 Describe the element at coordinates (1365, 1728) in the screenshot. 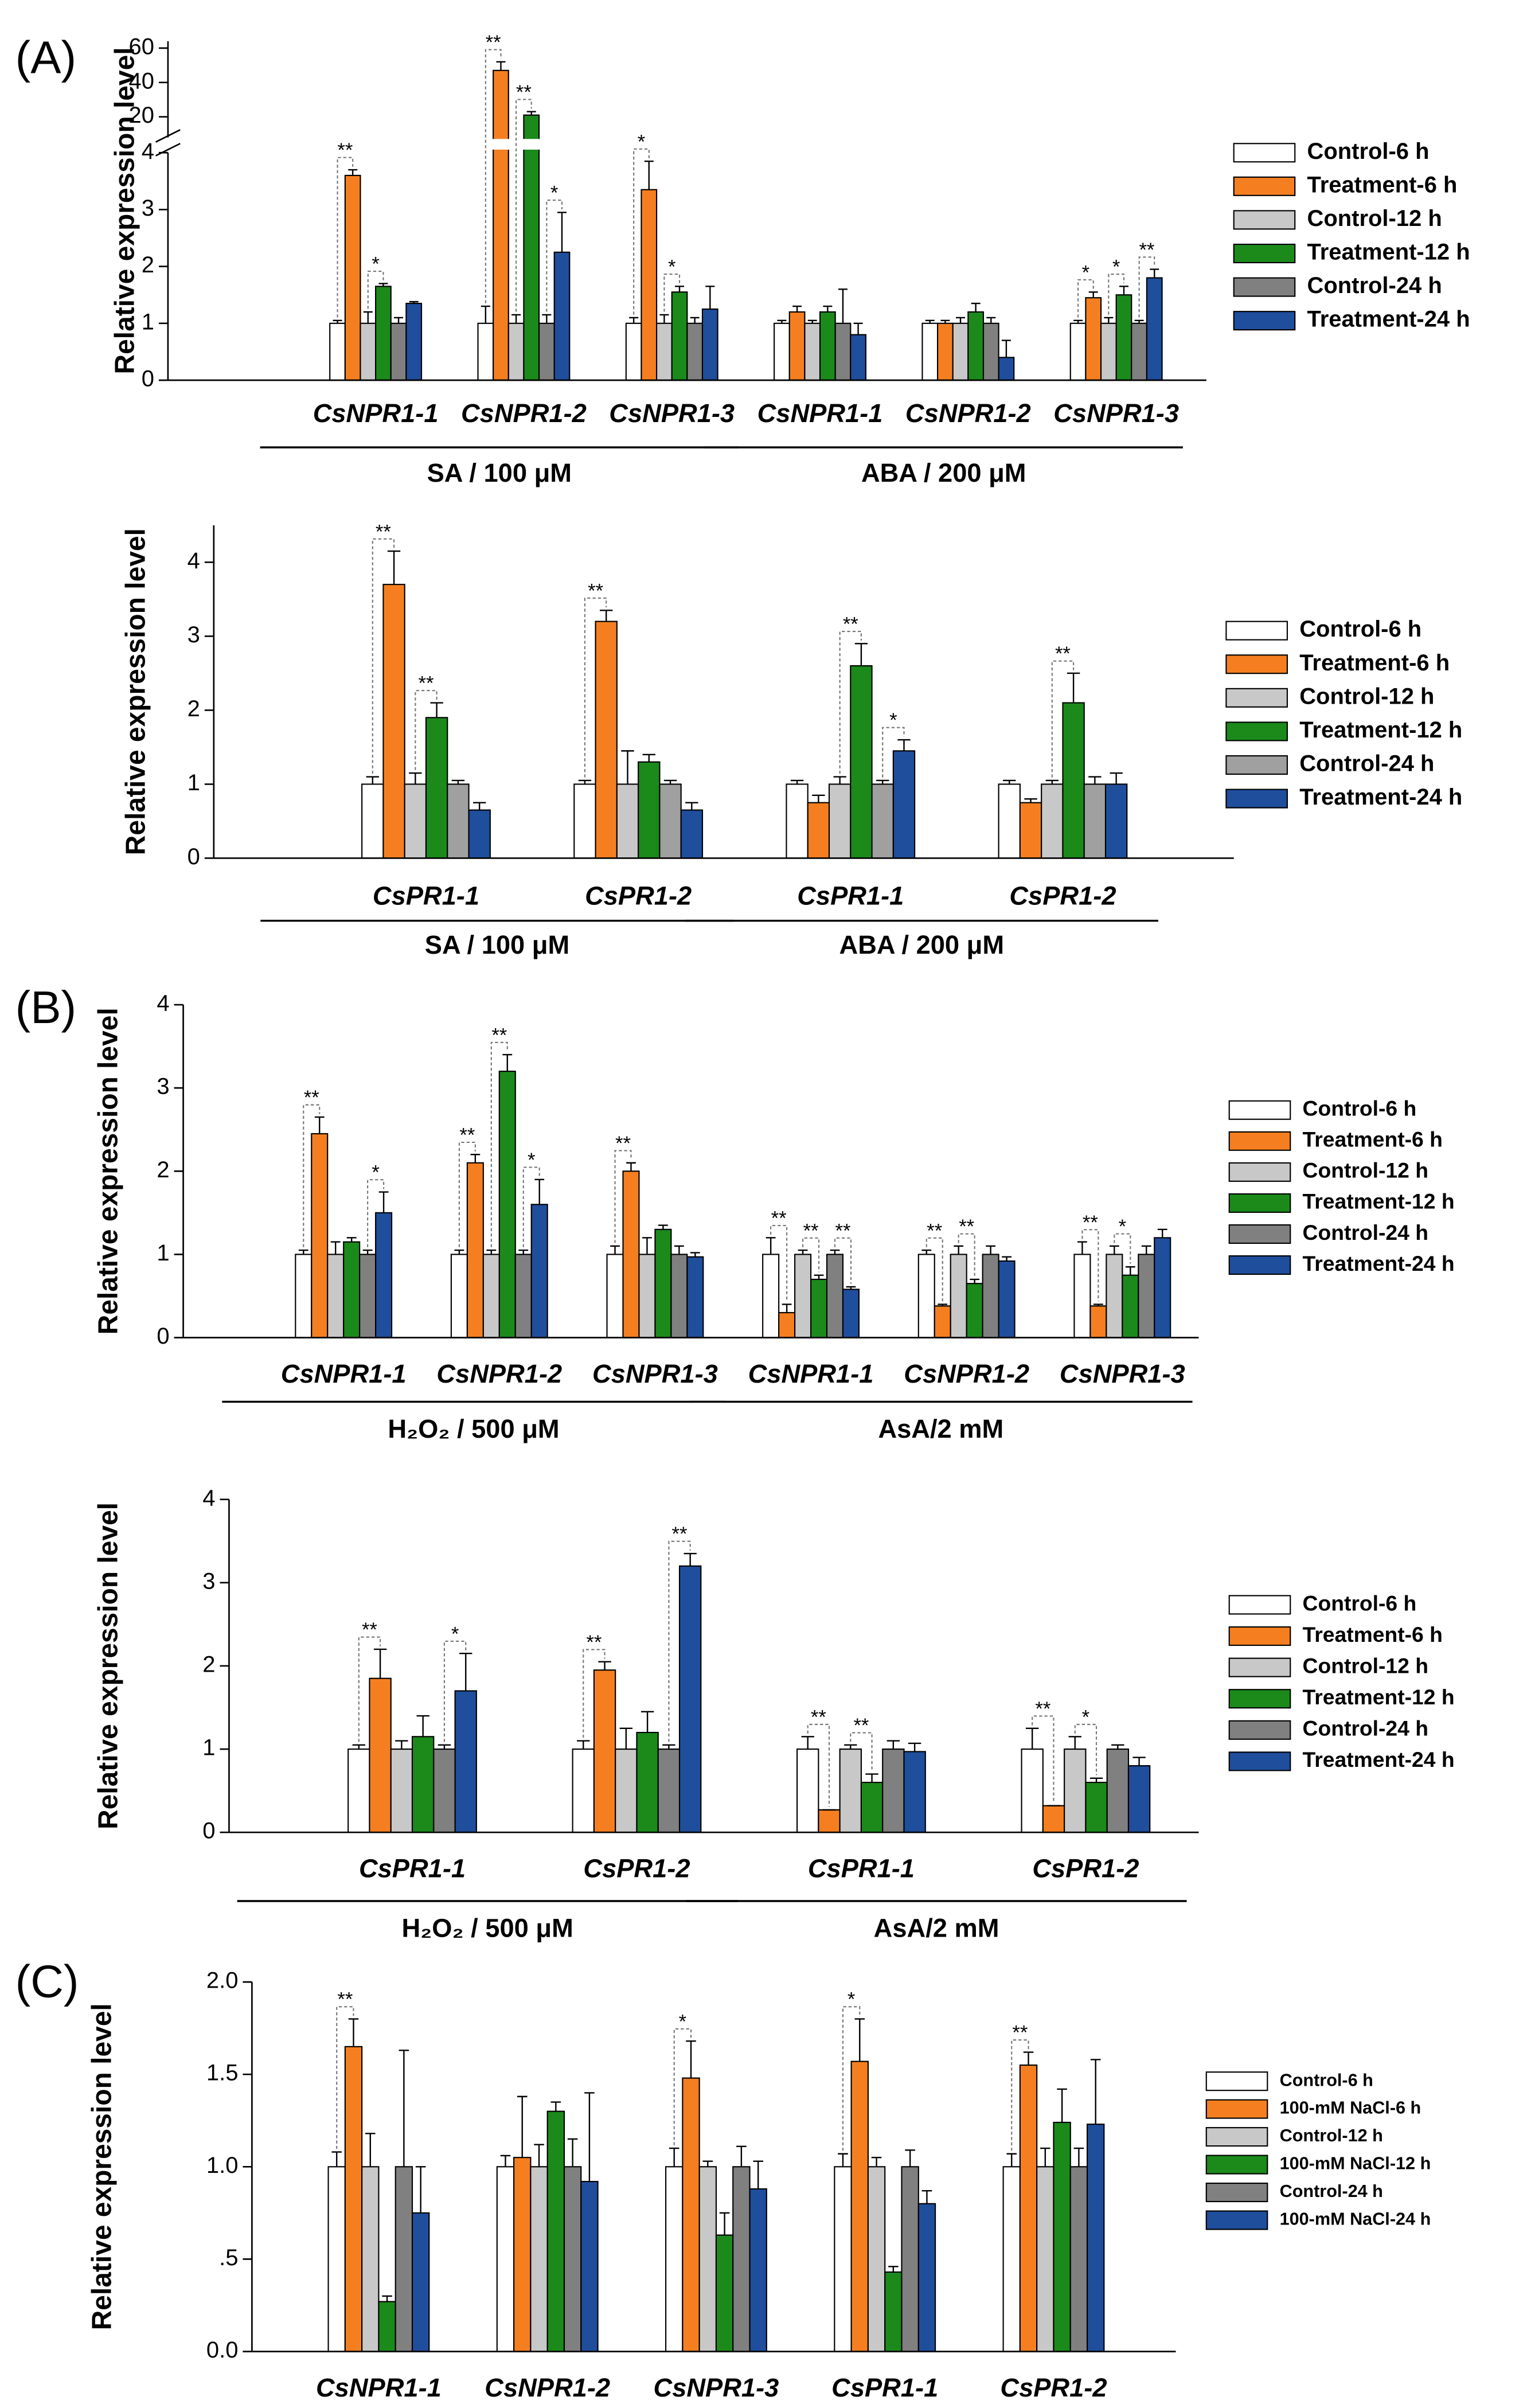

I see `legend-label: Control-24 h` at that location.